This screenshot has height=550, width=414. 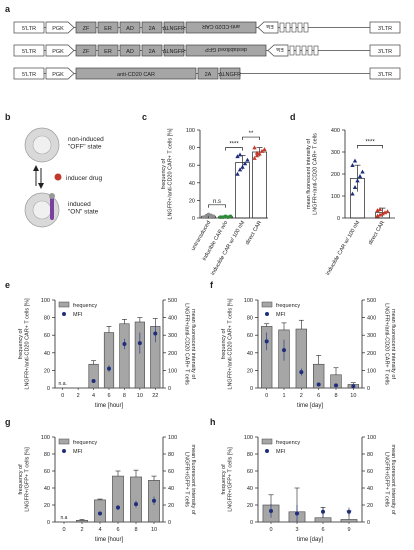 What do you see at coordinates (36, 168) in the screenshot?
I see `arrowhead-up` at bounding box center [36, 168].